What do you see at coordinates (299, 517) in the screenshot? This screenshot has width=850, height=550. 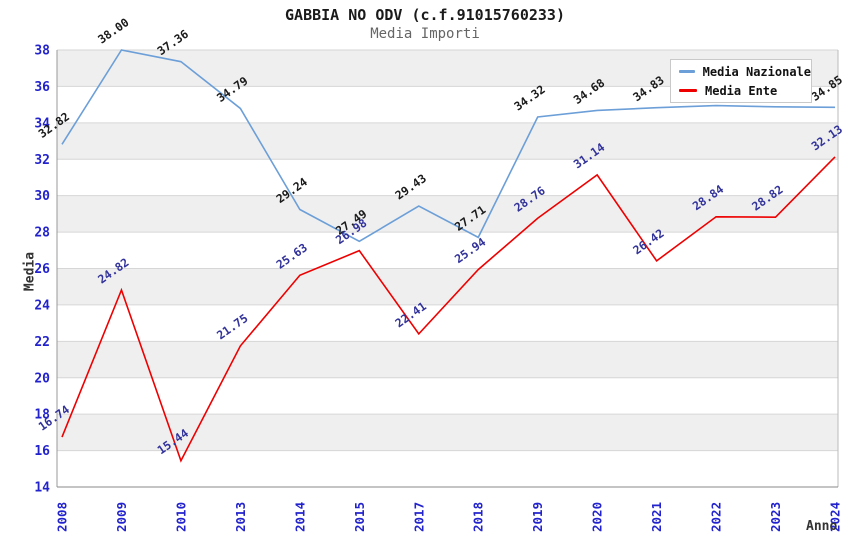 I see `x-tick-label: 2014` at bounding box center [299, 517].